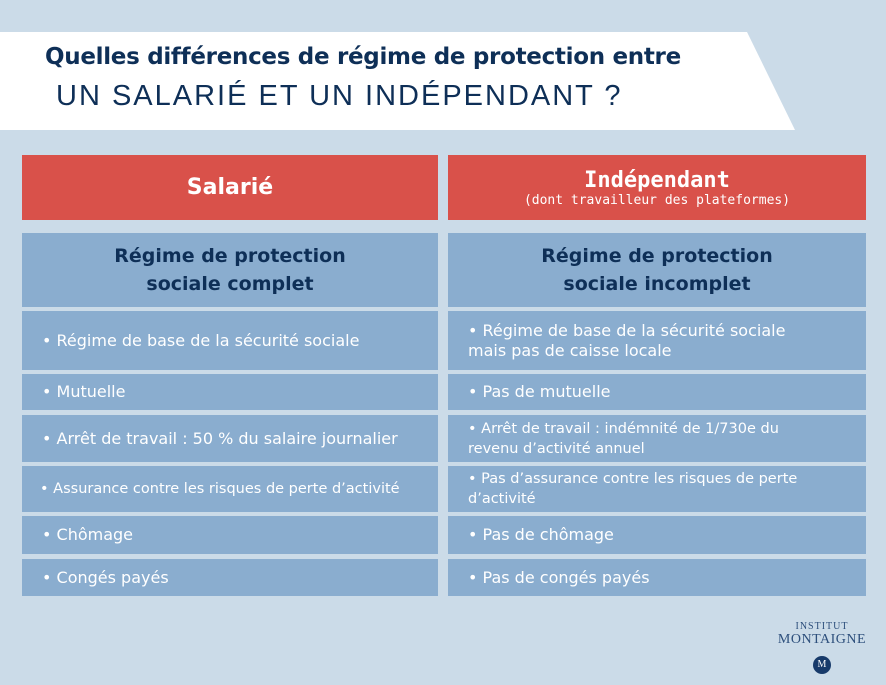  What do you see at coordinates (657, 180) in the screenshot?
I see `header-title: Indépendant` at bounding box center [657, 180].